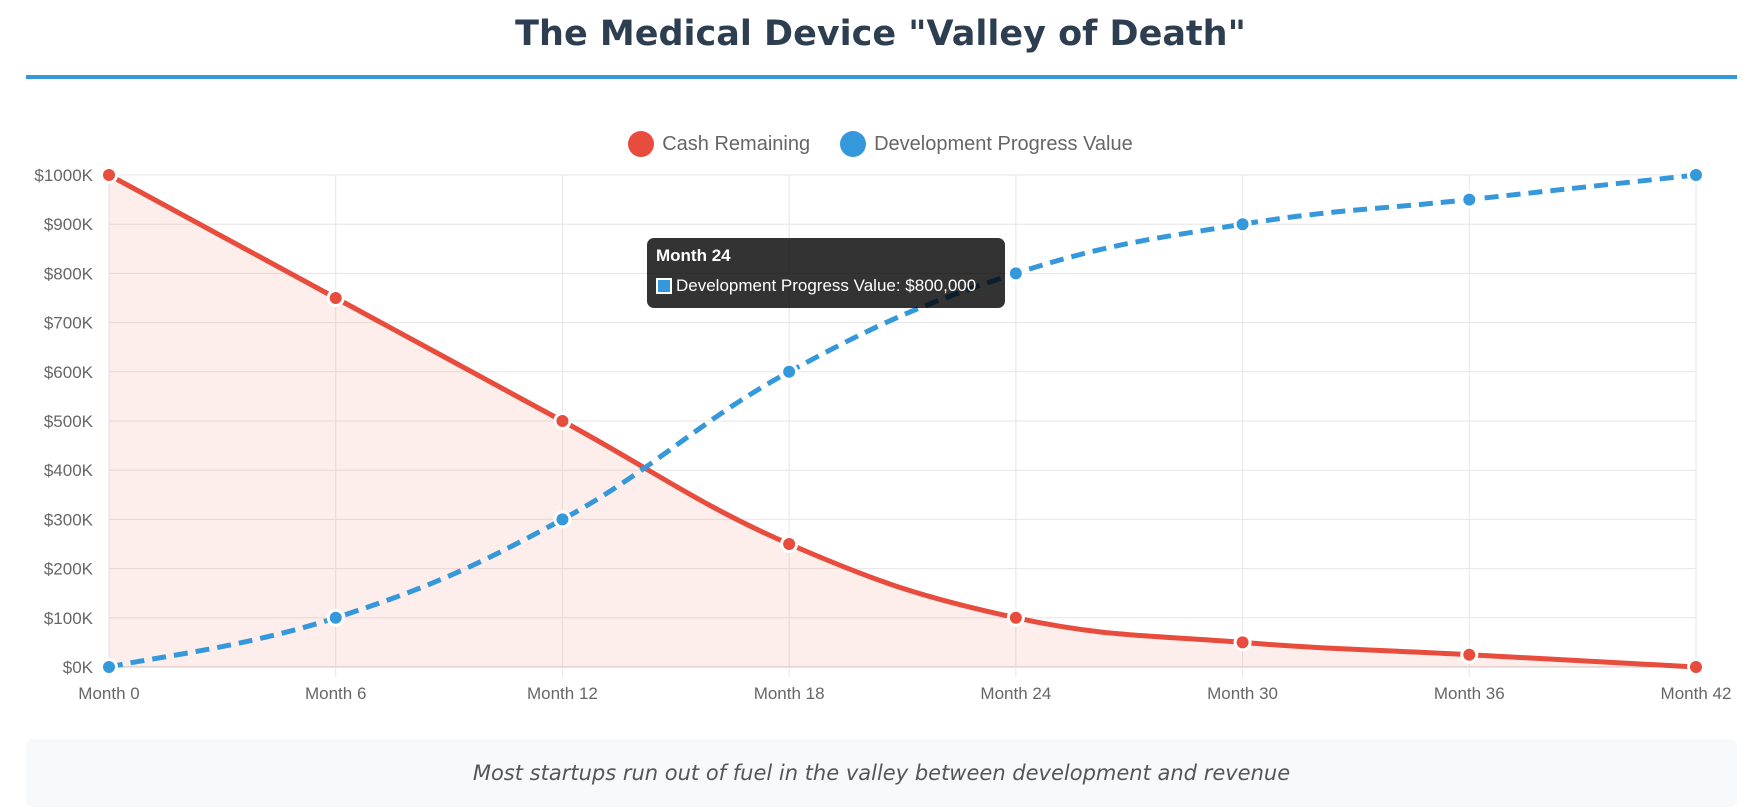  Describe the element at coordinates (69, 372) in the screenshot. I see `y-tick-label: $600K` at that location.